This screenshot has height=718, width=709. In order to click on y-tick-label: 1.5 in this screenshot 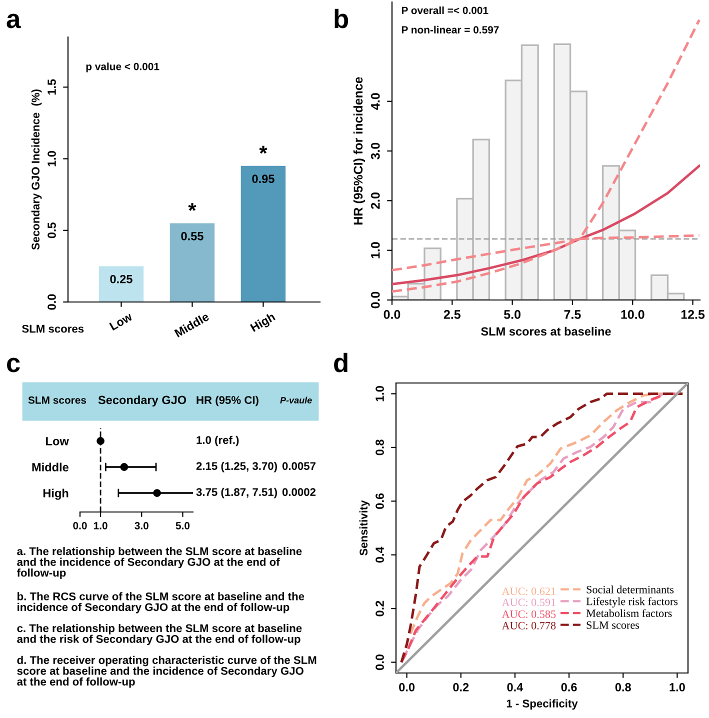, I will do `click(52, 87)`.